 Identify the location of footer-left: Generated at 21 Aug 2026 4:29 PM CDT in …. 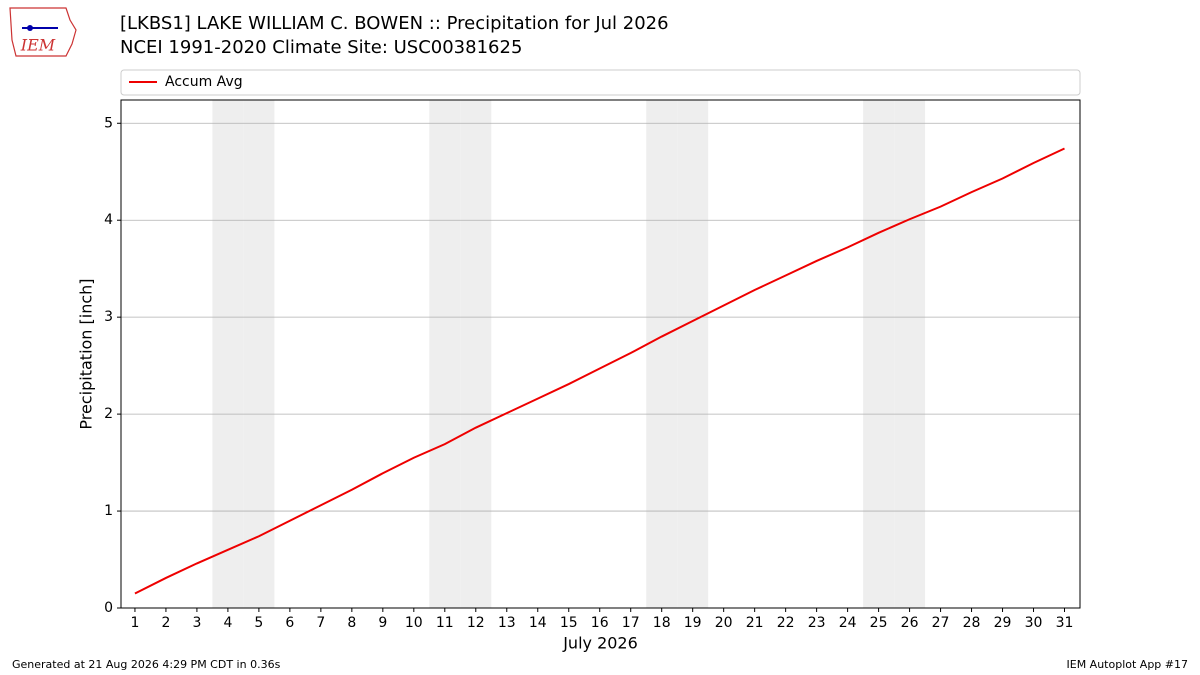
(146, 664).